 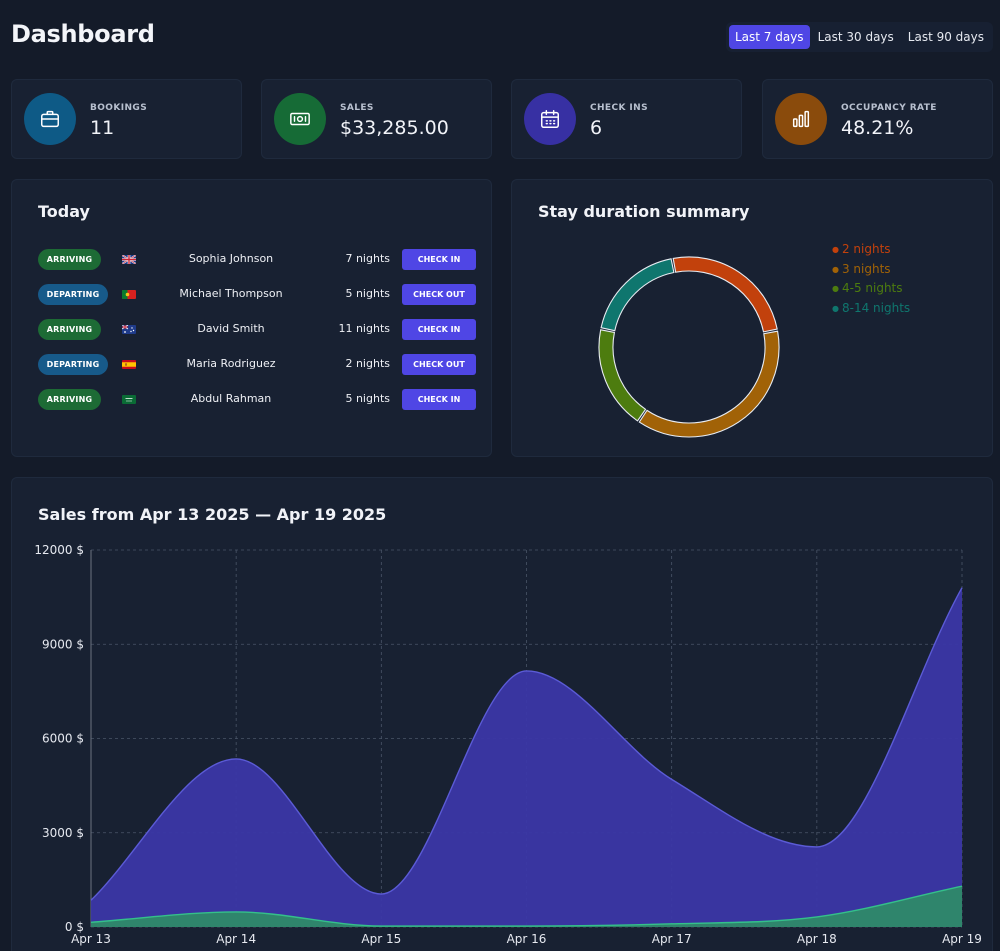 What do you see at coordinates (855, 37) in the screenshot?
I see `range-last-30-days-button: Last 30 days` at bounding box center [855, 37].